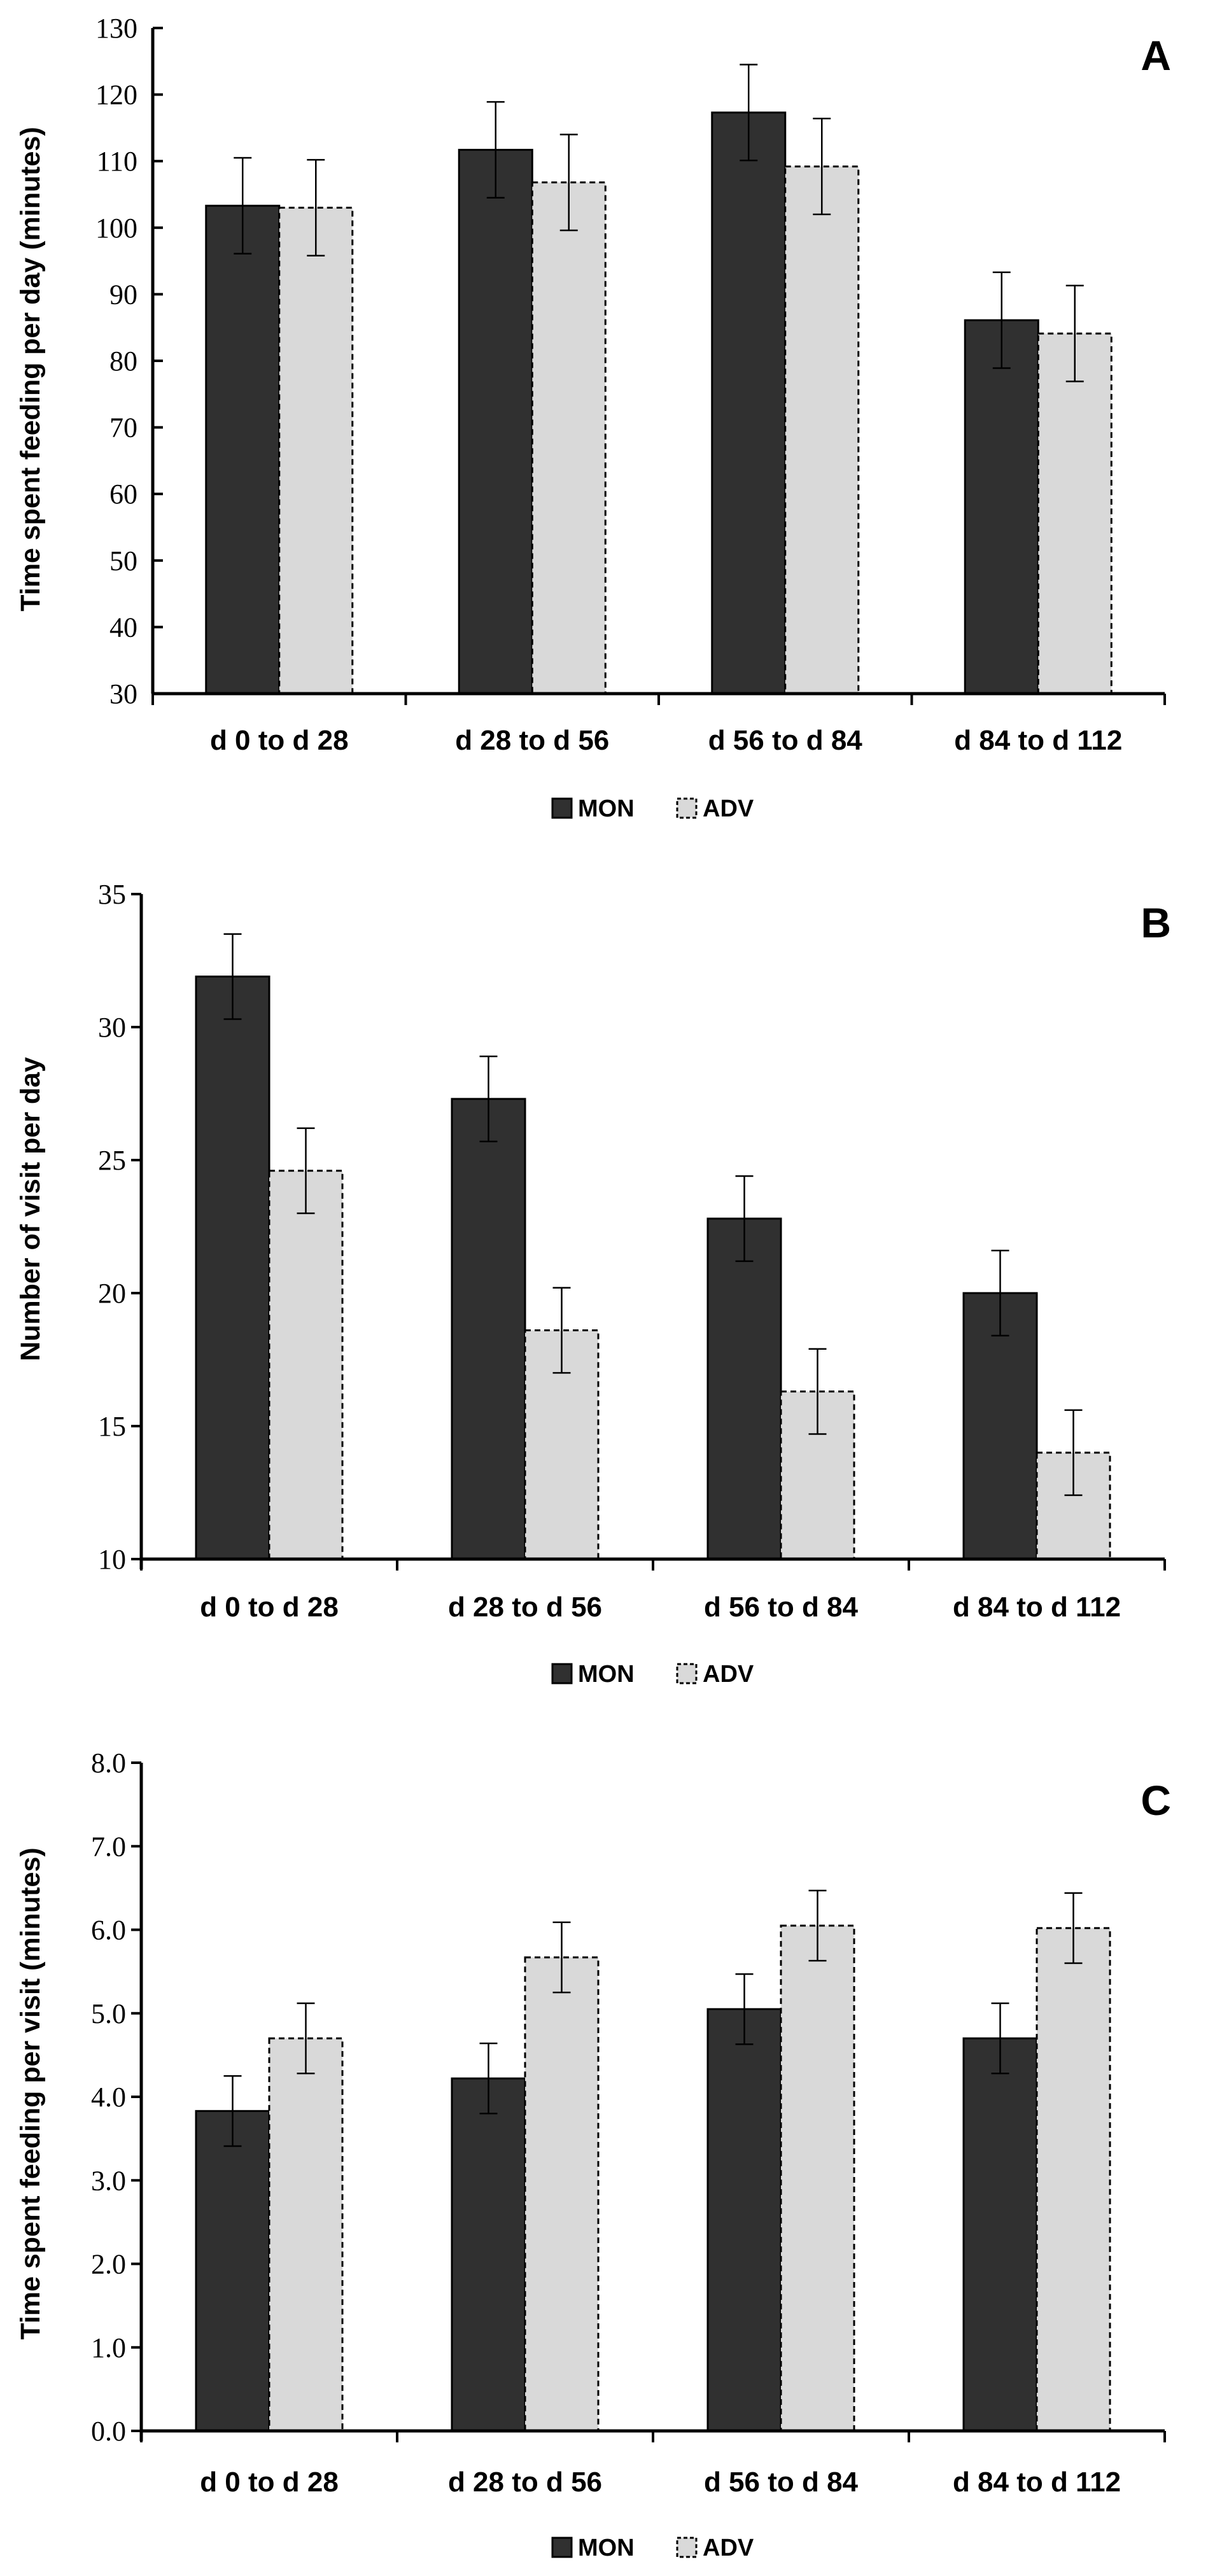  What do you see at coordinates (117, 161) in the screenshot?
I see `y-tick-label: 110` at bounding box center [117, 161].